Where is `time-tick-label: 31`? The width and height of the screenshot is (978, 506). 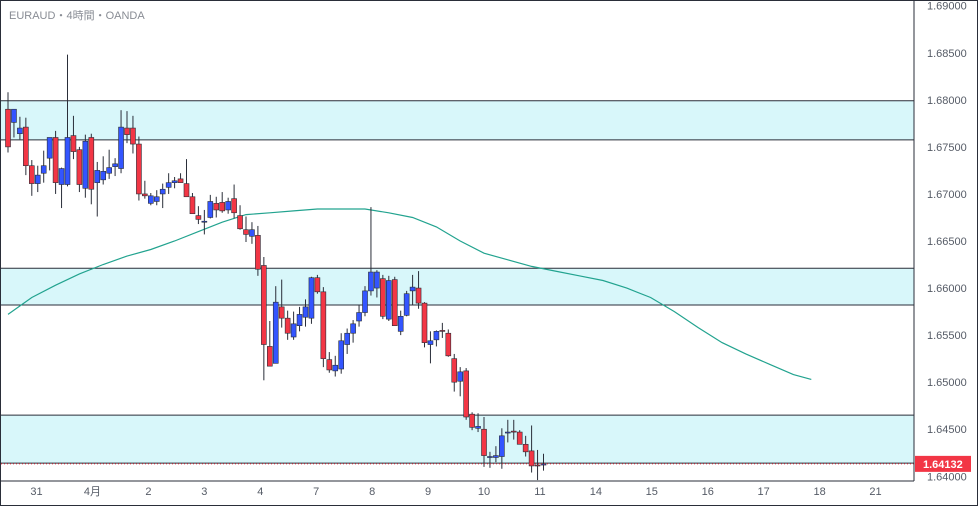 time-tick-label: 31 is located at coordinates (36, 492).